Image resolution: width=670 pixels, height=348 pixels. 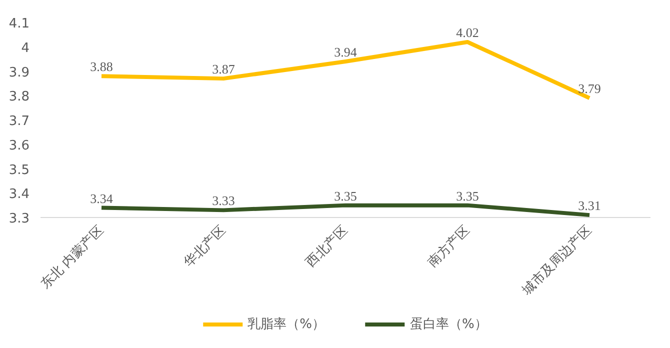 I want to click on x-tick-label: 西北产区, so click(x=327, y=247).